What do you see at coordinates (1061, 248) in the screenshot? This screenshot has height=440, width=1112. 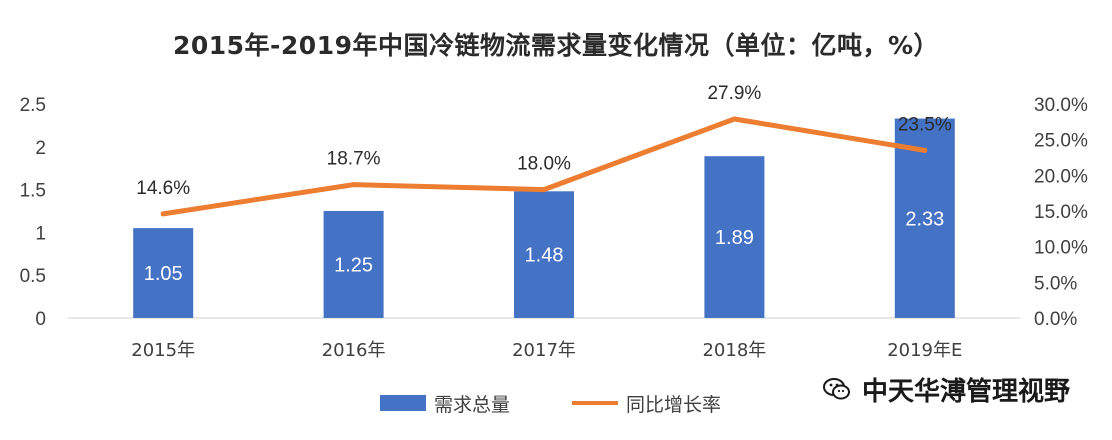 I see `y-right-tick-label: 10.0%` at bounding box center [1061, 248].